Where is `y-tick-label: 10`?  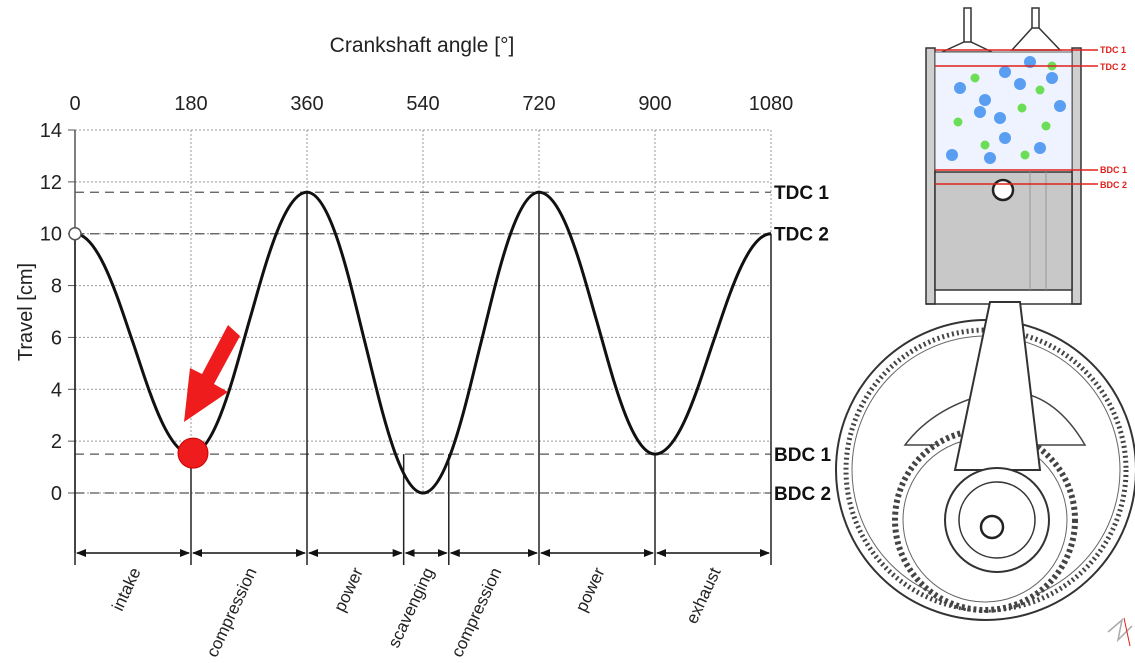 y-tick-label: 10 is located at coordinates (51, 235).